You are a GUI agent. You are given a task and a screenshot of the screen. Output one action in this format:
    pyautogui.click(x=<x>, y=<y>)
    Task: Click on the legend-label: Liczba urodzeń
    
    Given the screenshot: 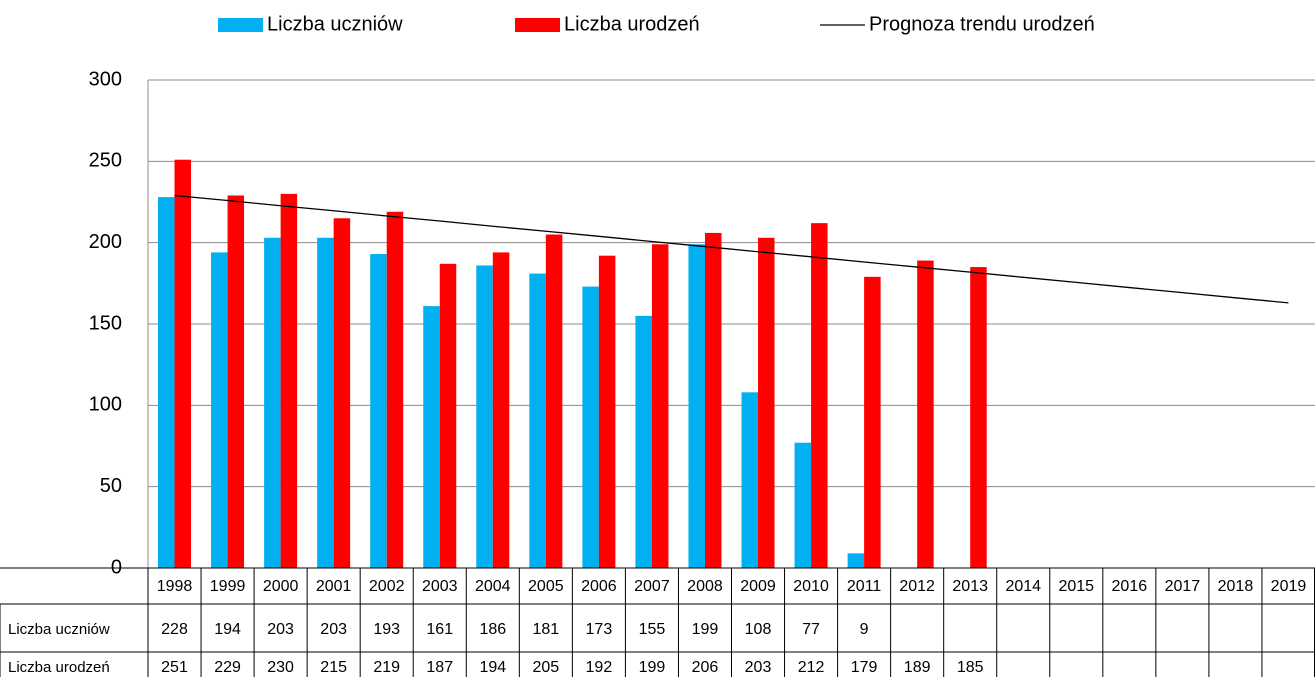 What is the action you would take?
    pyautogui.click(x=632, y=24)
    